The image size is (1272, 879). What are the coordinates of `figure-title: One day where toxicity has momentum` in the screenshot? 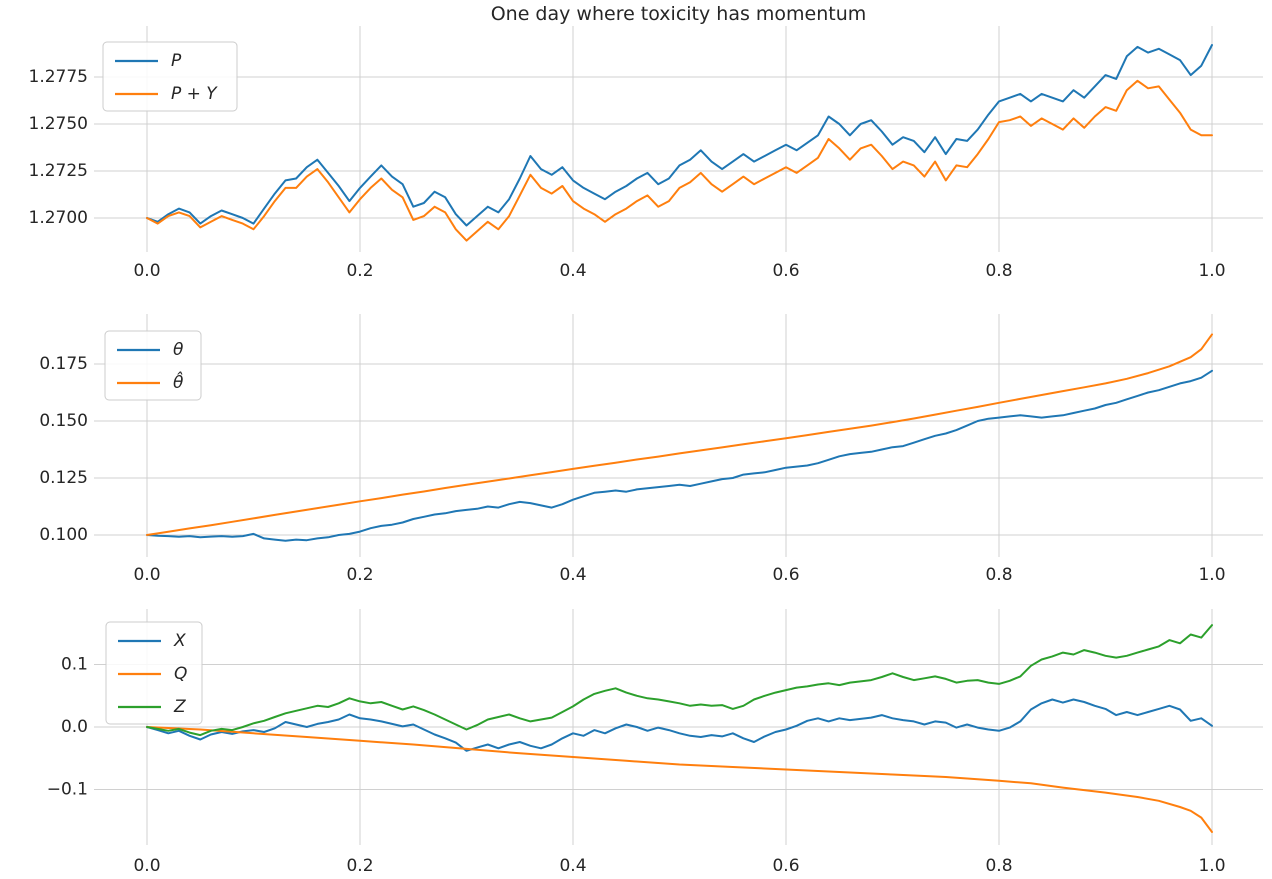 It's located at (678, 14).